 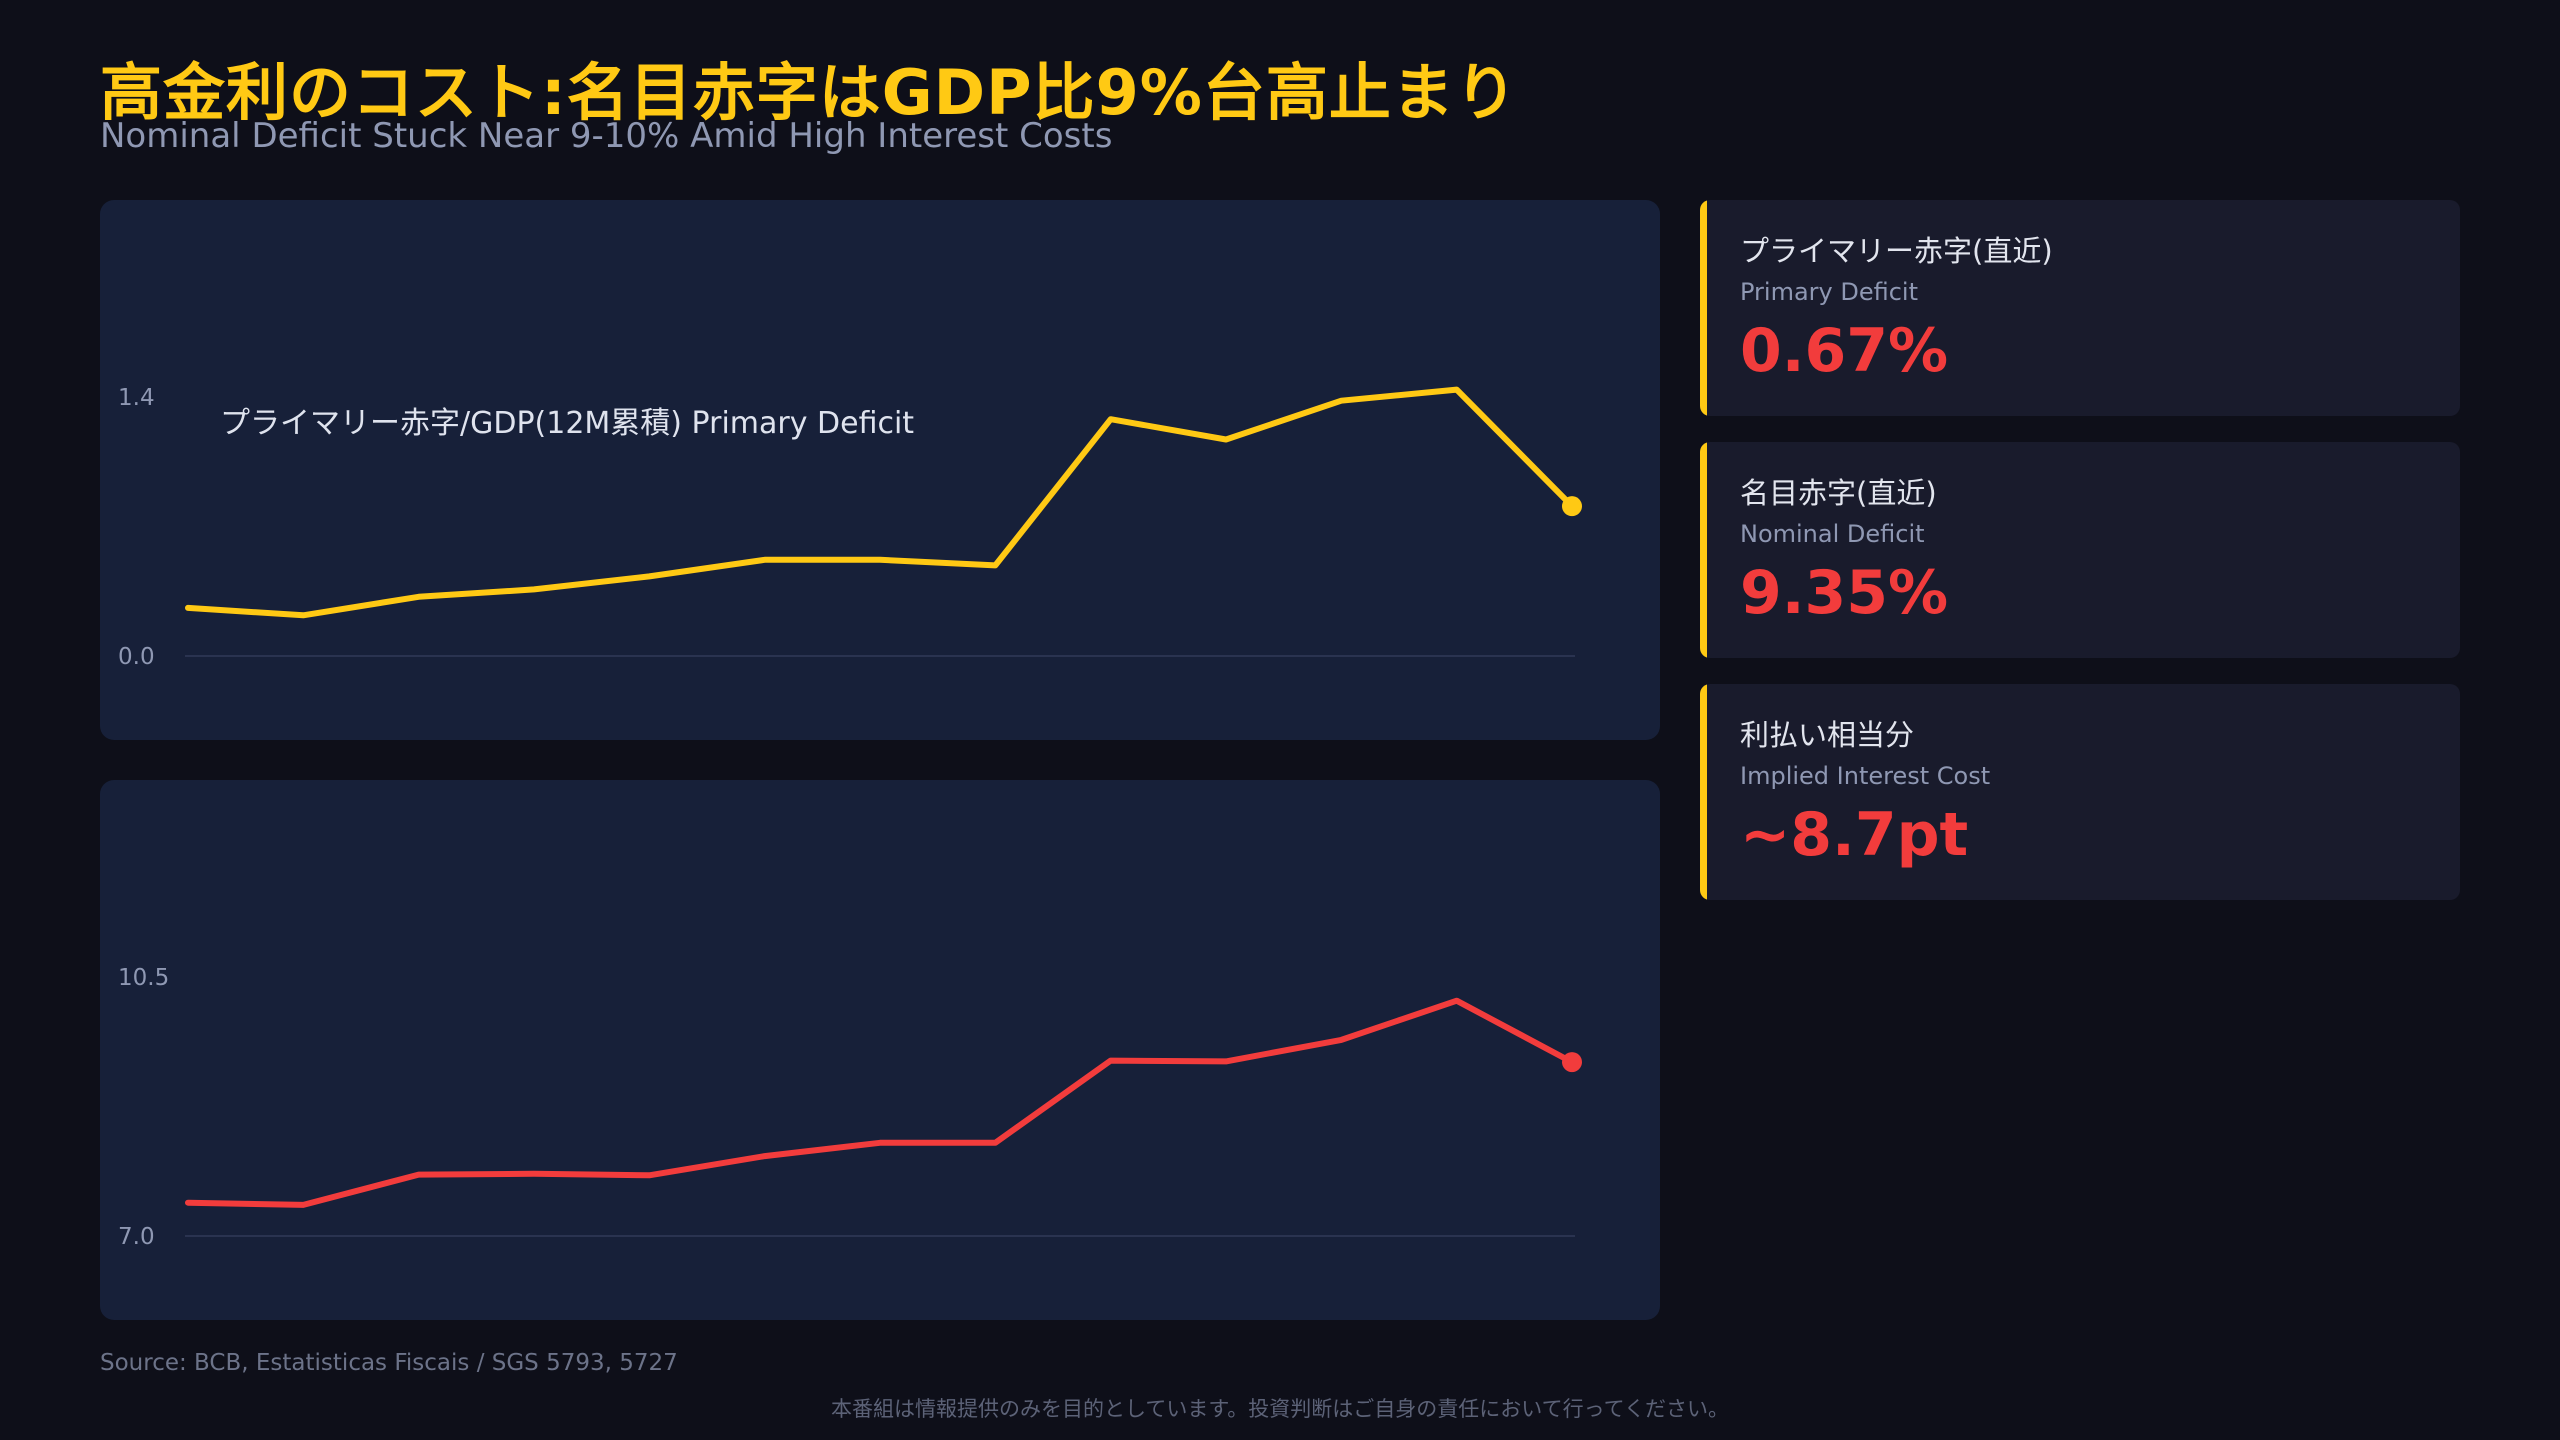 What do you see at coordinates (1832, 534) in the screenshot?
I see `card-title-en: Nominal Deficit` at bounding box center [1832, 534].